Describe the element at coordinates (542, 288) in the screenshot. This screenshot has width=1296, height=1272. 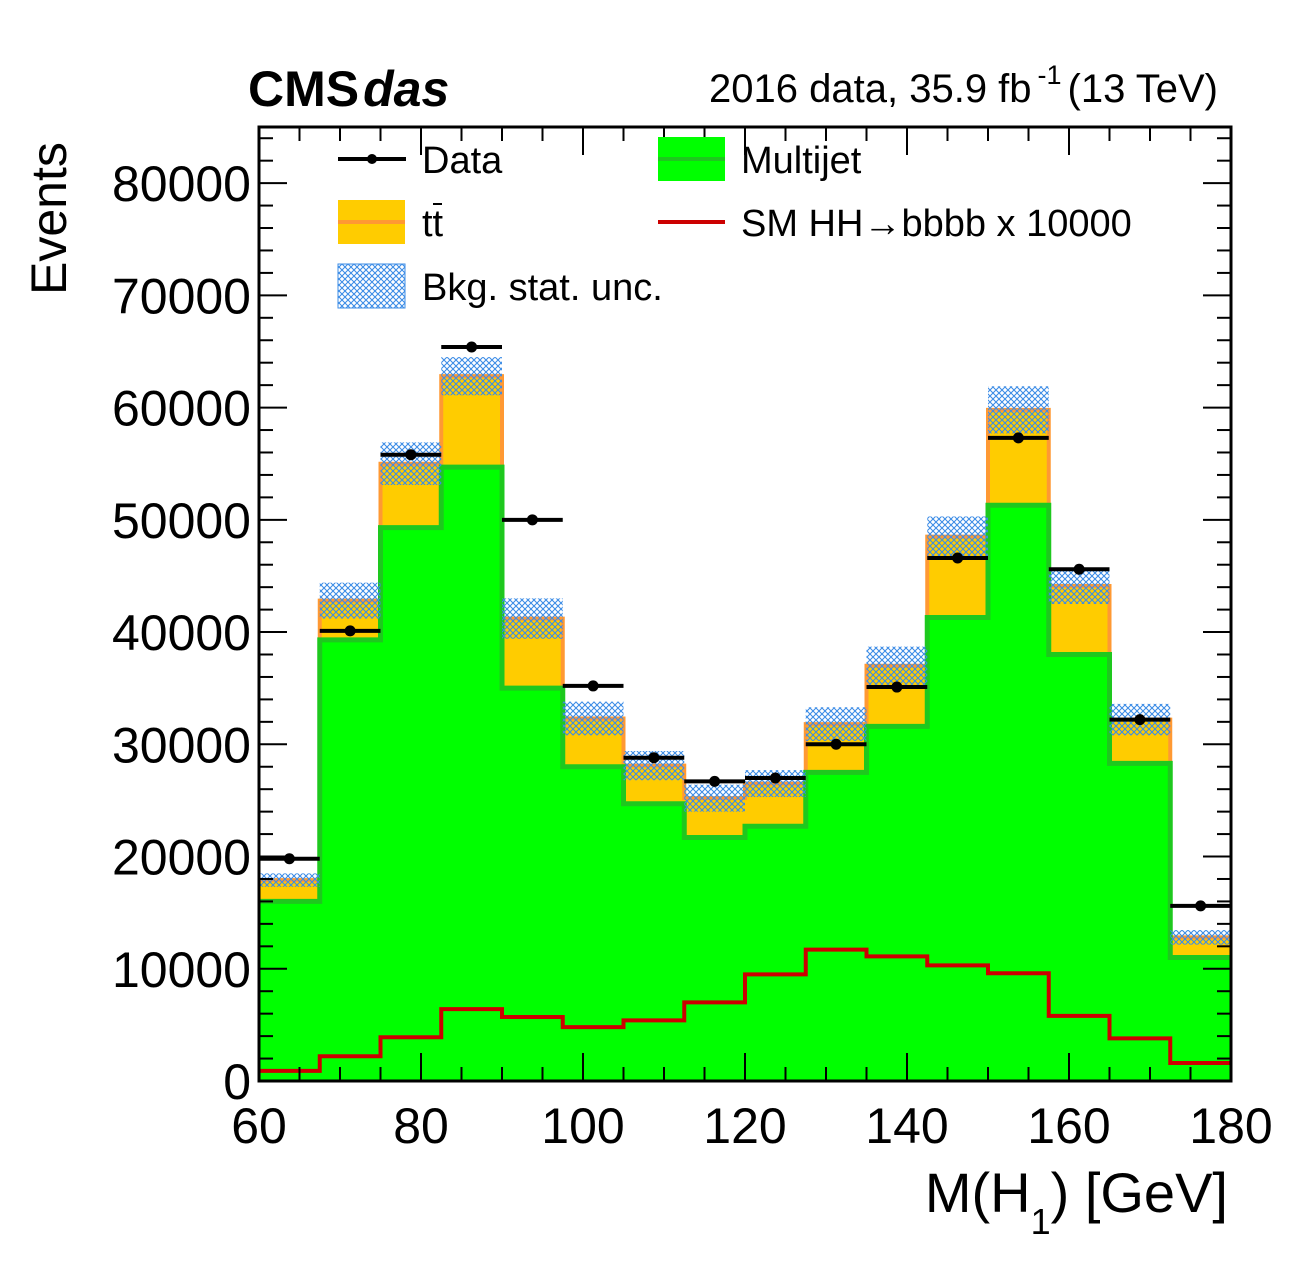
I see `legend-unc-label: Bkg. stat. unc.` at that location.